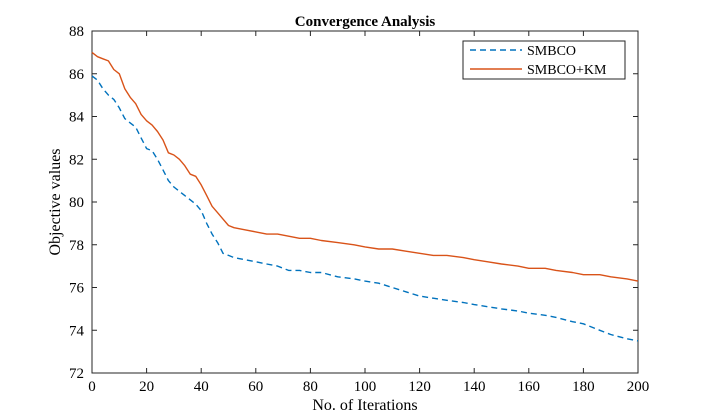 Image resolution: width=705 pixels, height=418 pixels. I want to click on y-tick-label: 84, so click(77, 118).